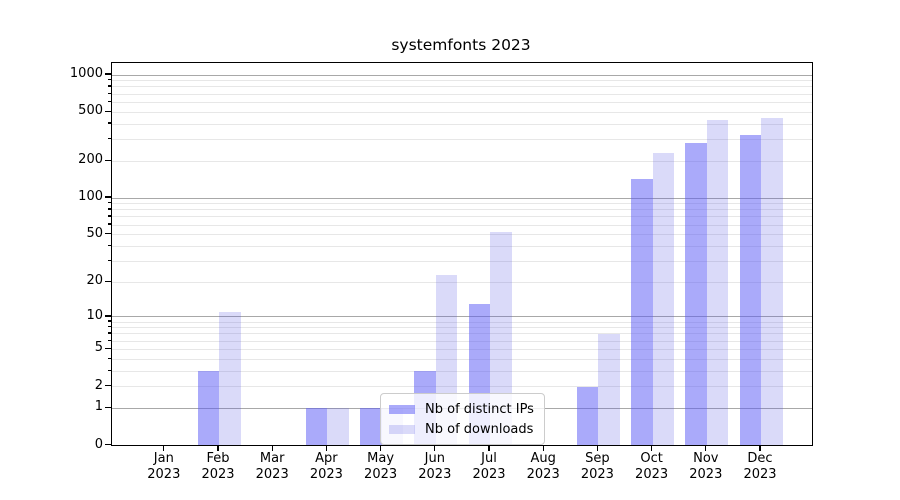 The image size is (900, 500). Describe the element at coordinates (652, 466) in the screenshot. I see `x-tick-label: Oct 2023` at that location.